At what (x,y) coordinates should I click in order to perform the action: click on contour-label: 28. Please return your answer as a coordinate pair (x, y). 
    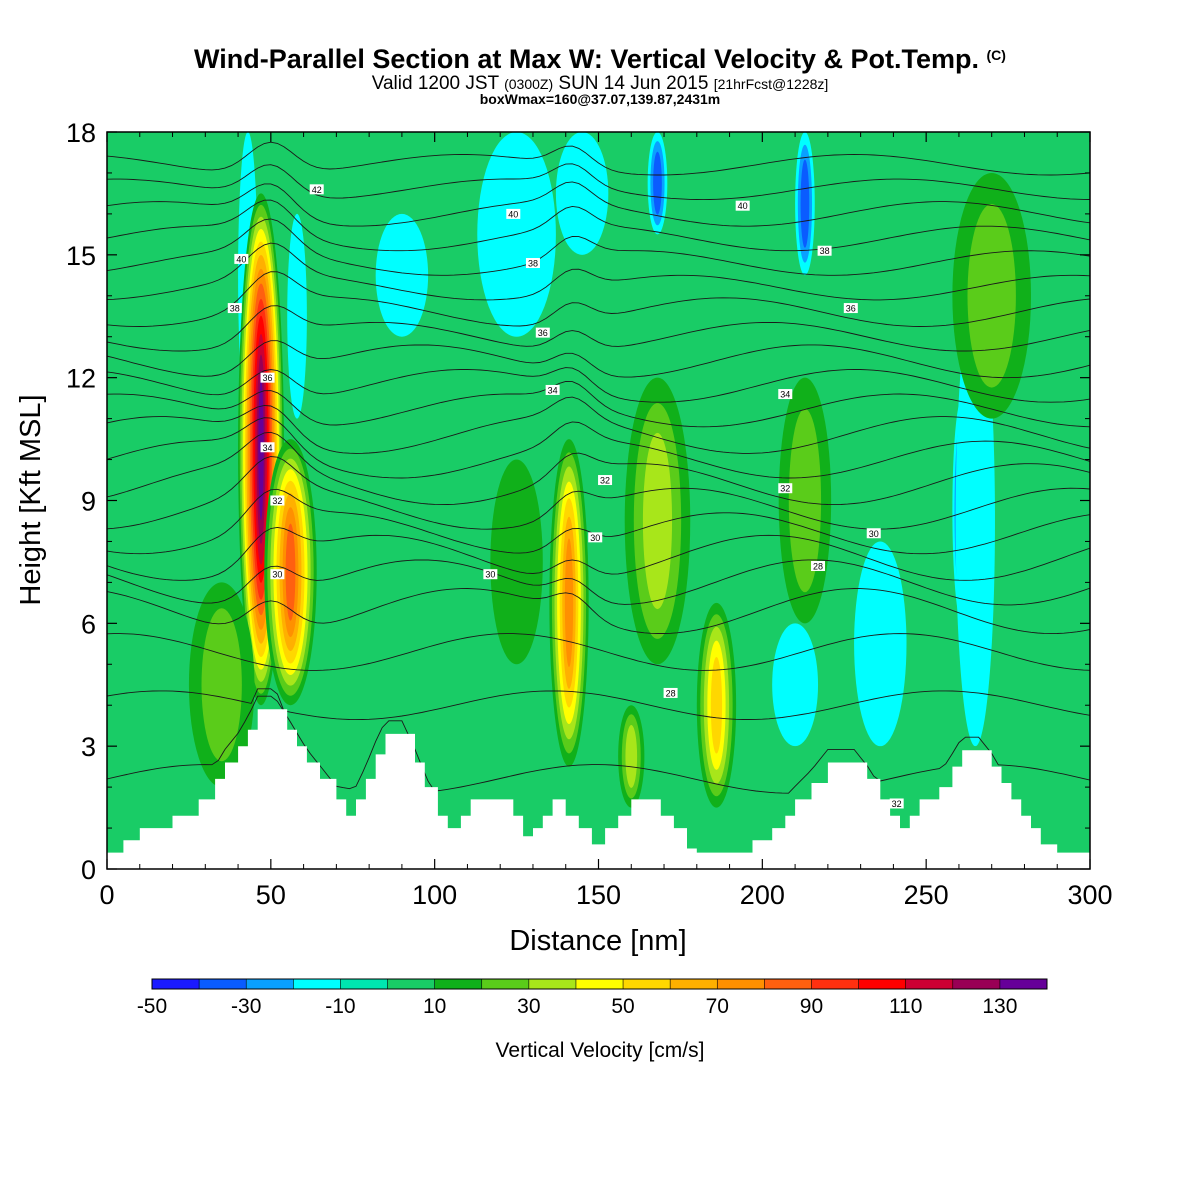
    Looking at the image, I should click on (818, 566).